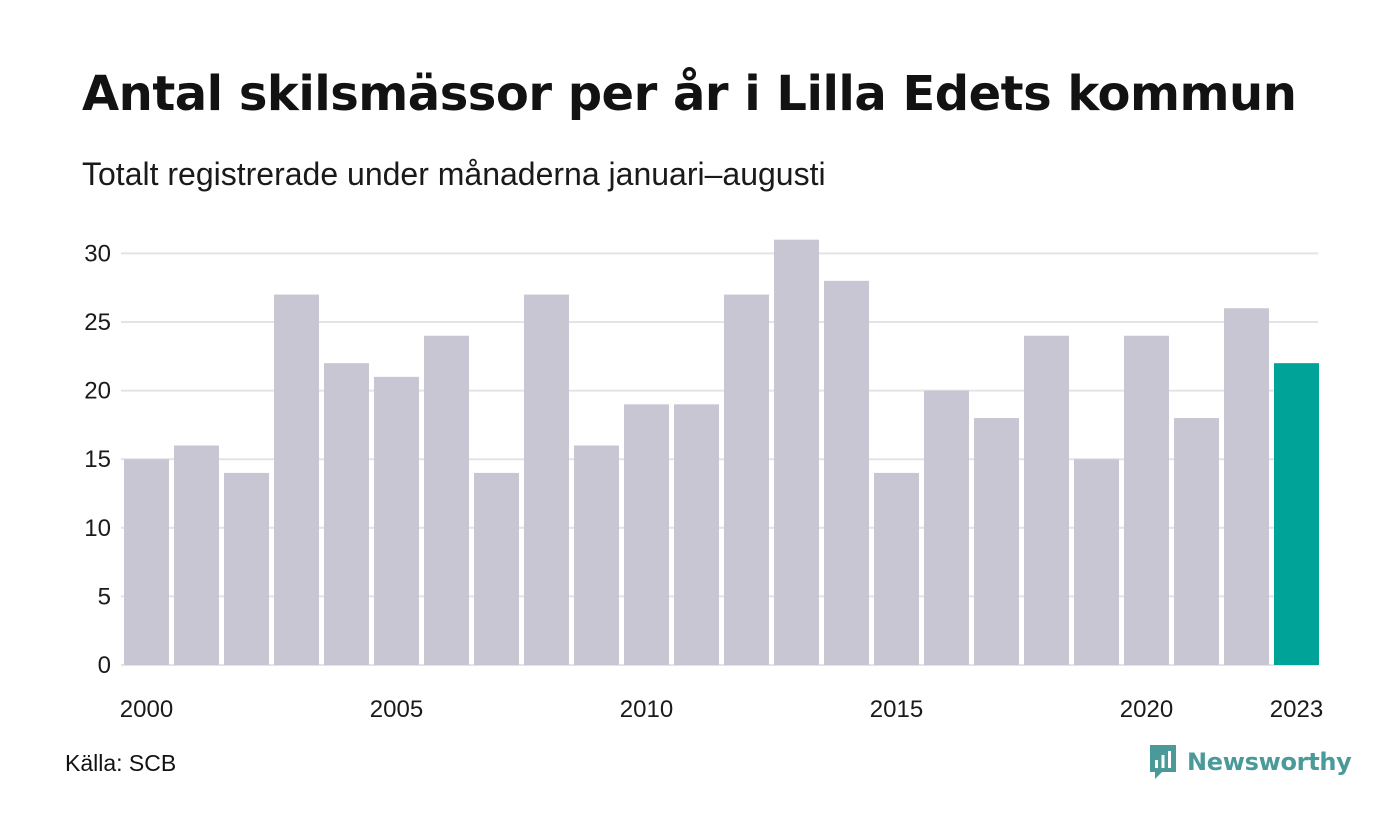  I want to click on source-note: Källa: SCB, so click(121, 763).